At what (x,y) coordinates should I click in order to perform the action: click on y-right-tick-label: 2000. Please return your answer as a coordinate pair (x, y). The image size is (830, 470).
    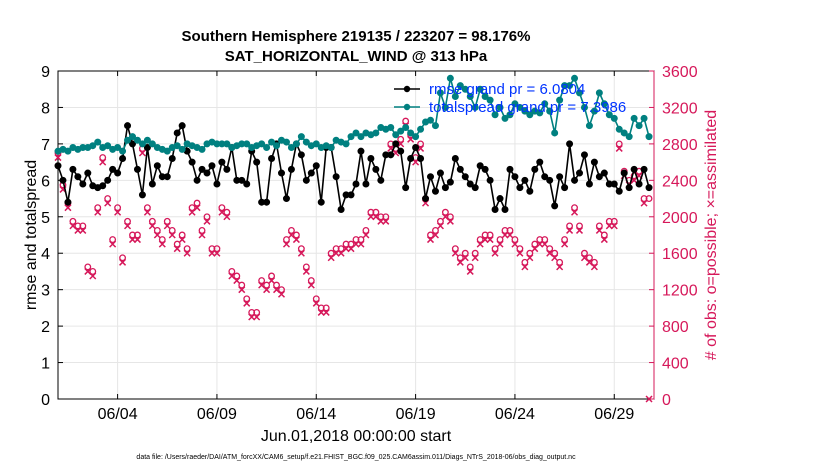
    Looking at the image, I should click on (680, 218).